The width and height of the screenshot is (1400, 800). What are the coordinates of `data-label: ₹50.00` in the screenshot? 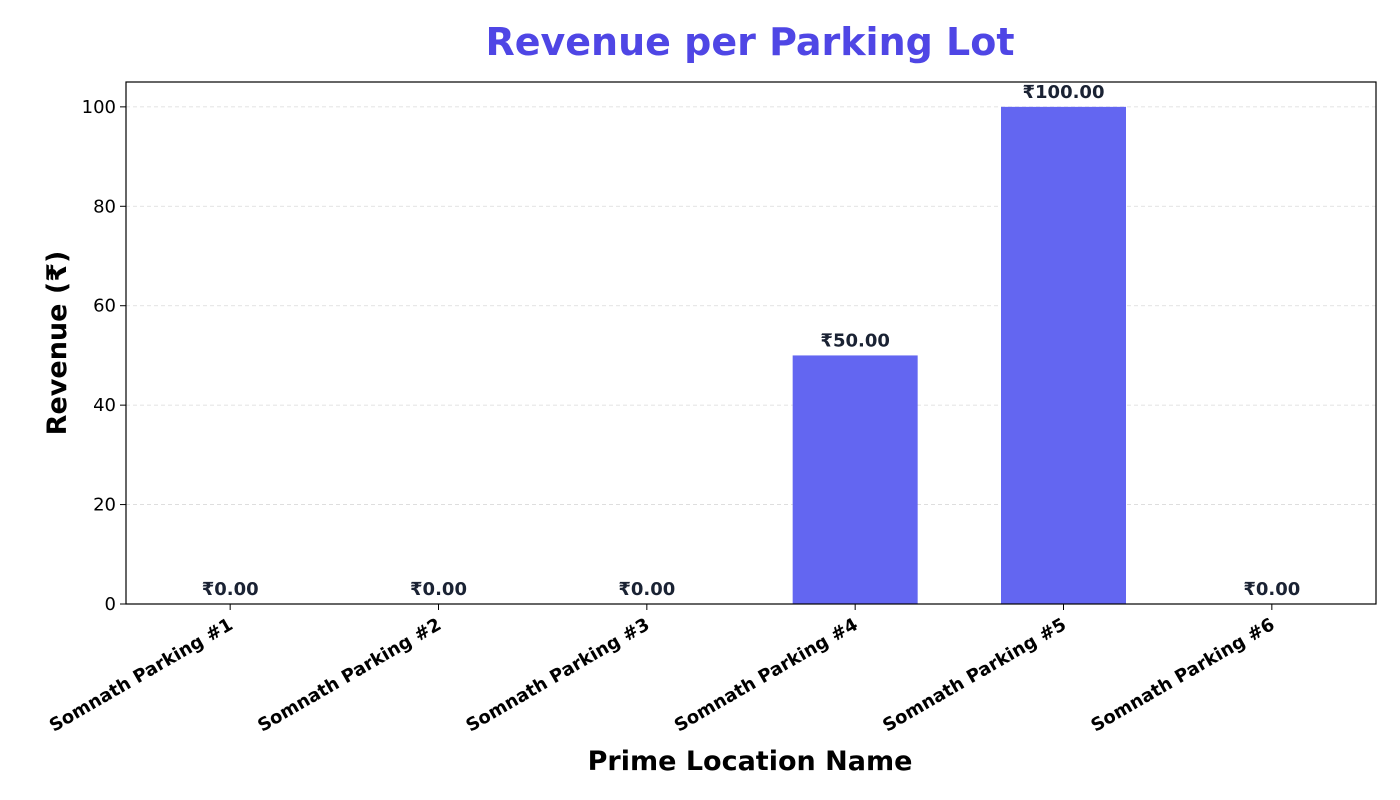 It's located at (854, 340).